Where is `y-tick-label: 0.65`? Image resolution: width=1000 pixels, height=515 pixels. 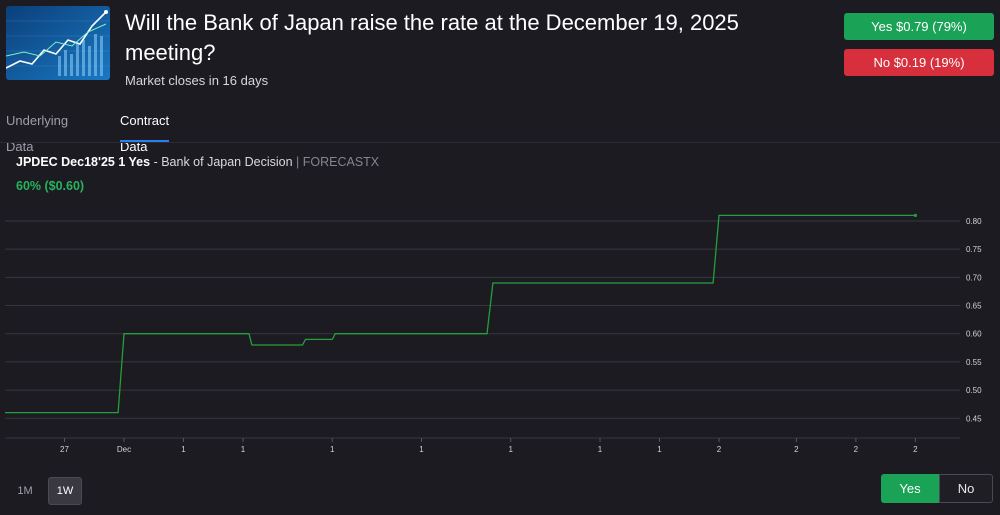
y-tick-label: 0.65 is located at coordinates (974, 306).